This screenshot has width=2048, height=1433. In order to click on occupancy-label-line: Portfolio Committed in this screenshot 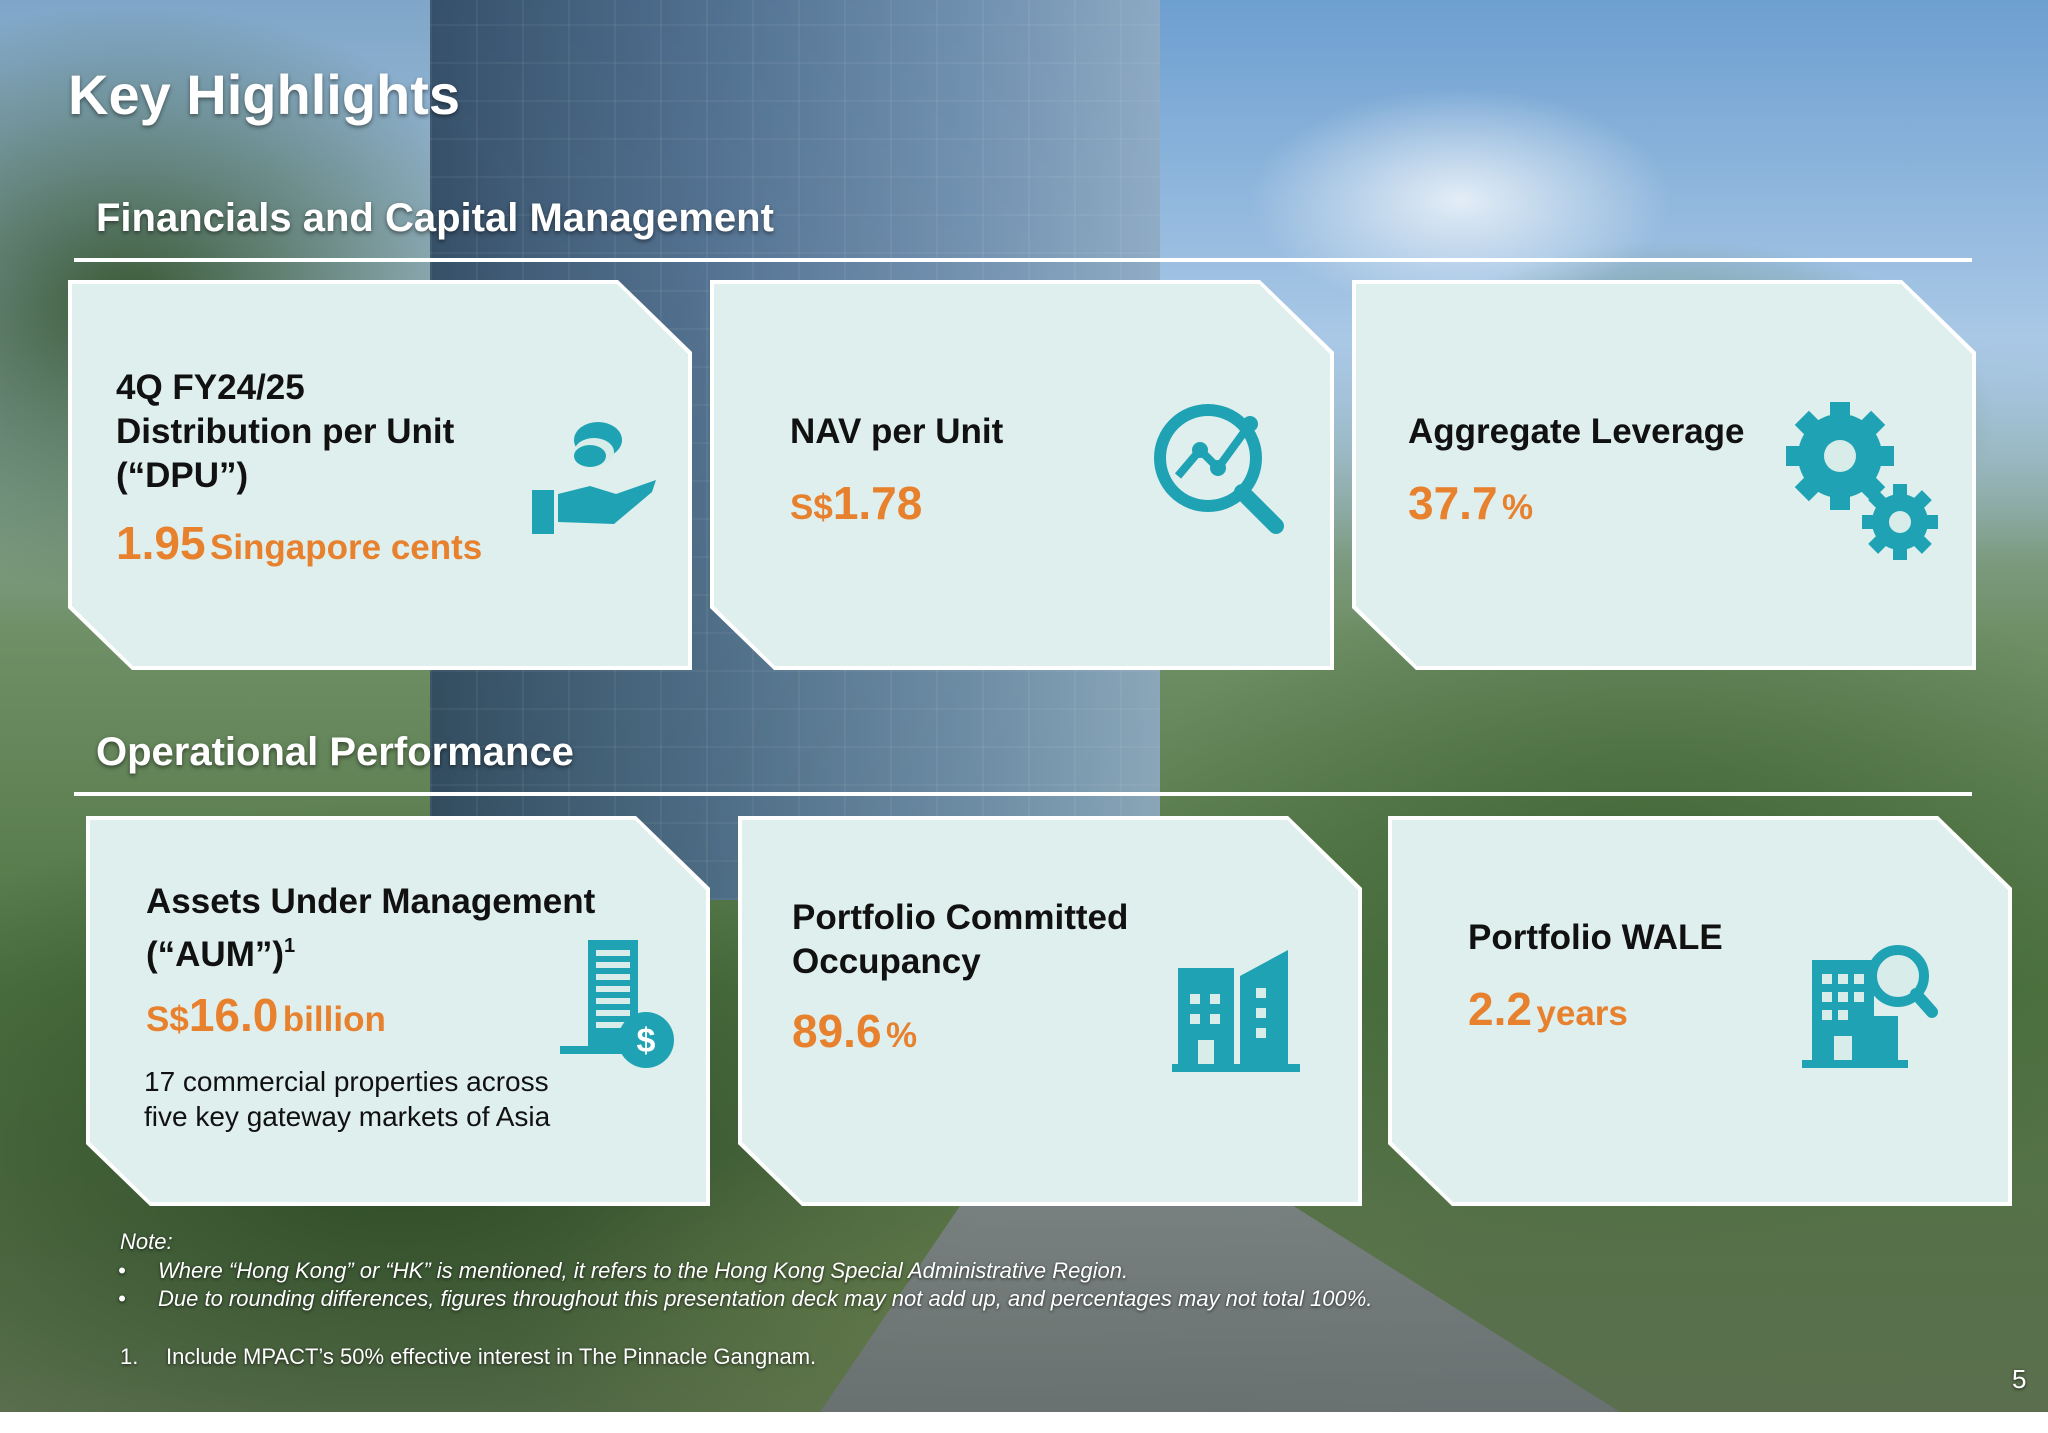, I will do `click(960, 917)`.